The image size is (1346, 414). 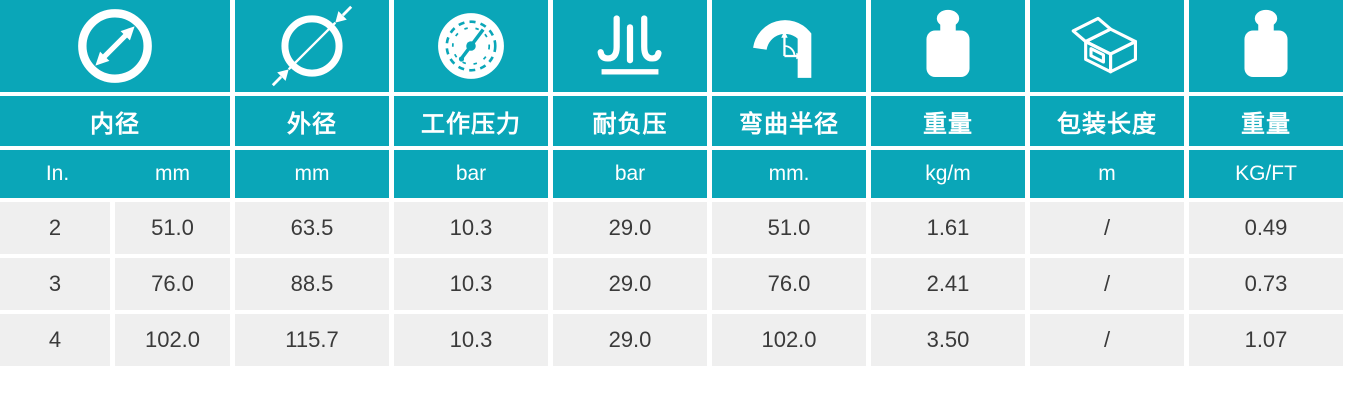 I want to click on icon-cell-weight-metric, so click(x=948, y=46).